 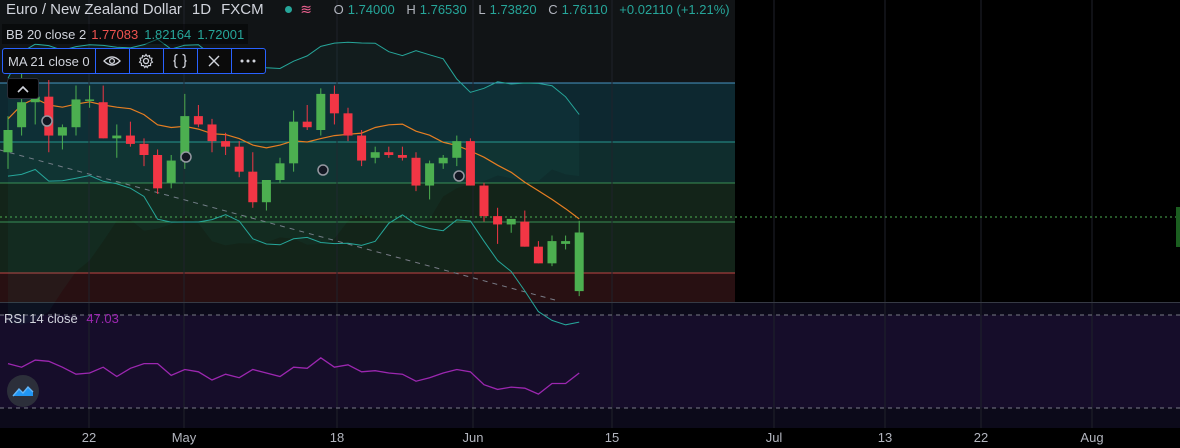 I want to click on close-value: 1.76110, so click(x=584, y=9).